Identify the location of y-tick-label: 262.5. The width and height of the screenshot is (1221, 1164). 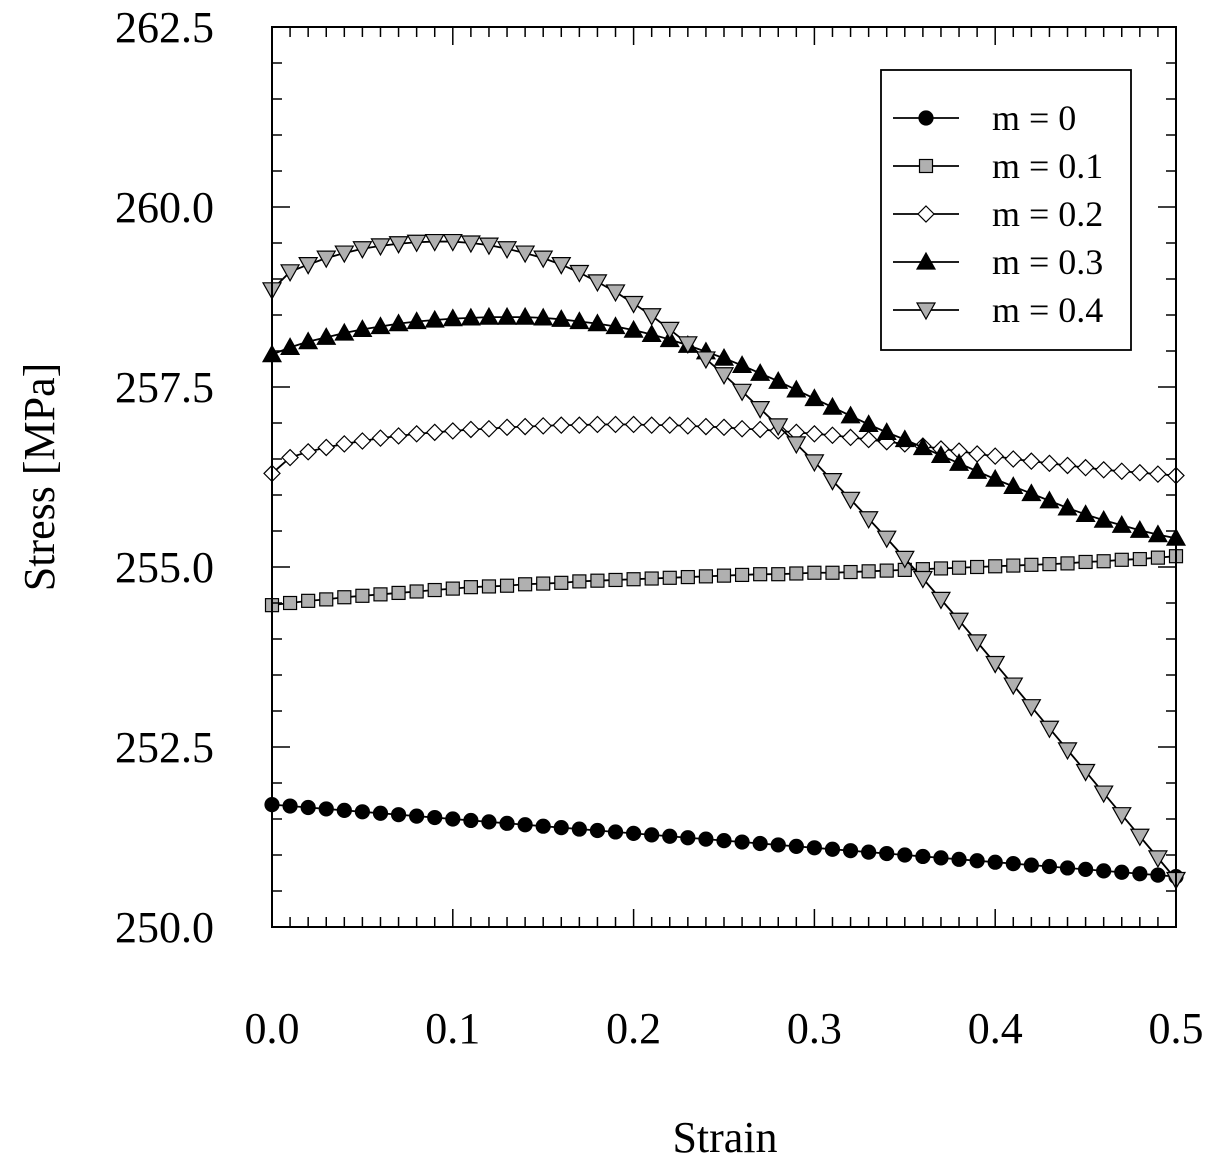
(164, 27).